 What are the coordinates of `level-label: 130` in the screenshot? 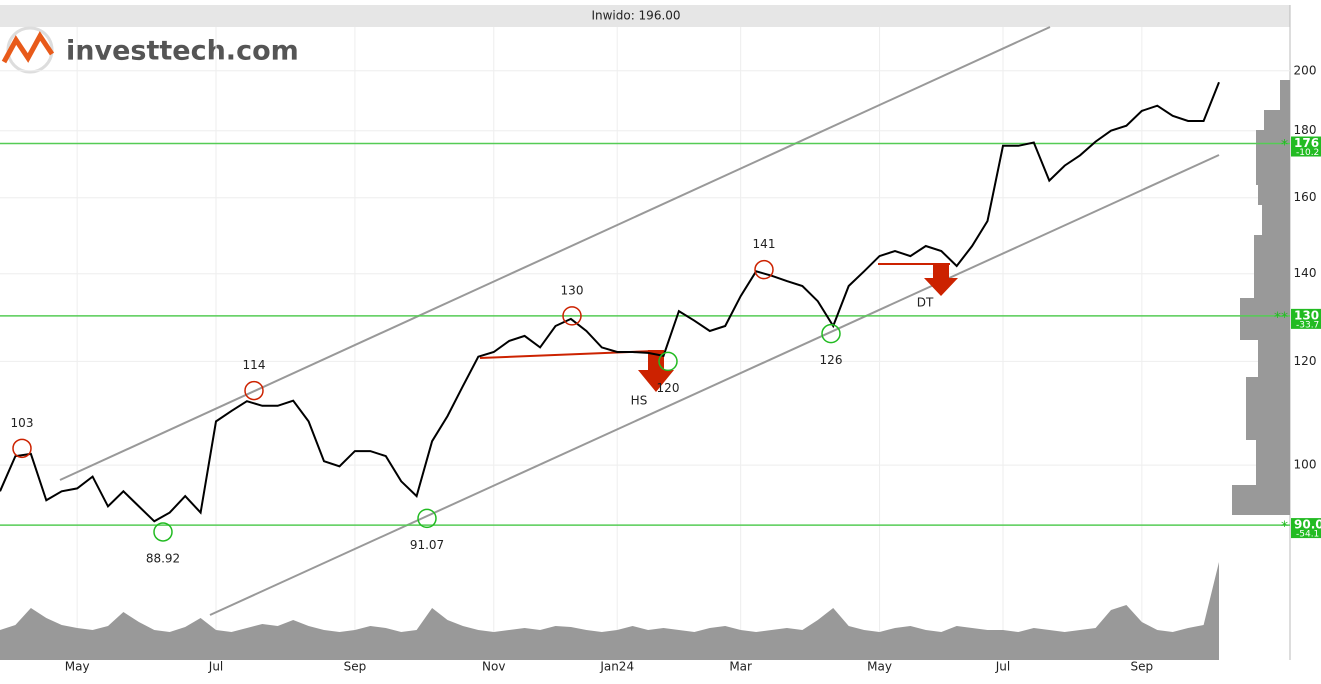 It's located at (1306, 315).